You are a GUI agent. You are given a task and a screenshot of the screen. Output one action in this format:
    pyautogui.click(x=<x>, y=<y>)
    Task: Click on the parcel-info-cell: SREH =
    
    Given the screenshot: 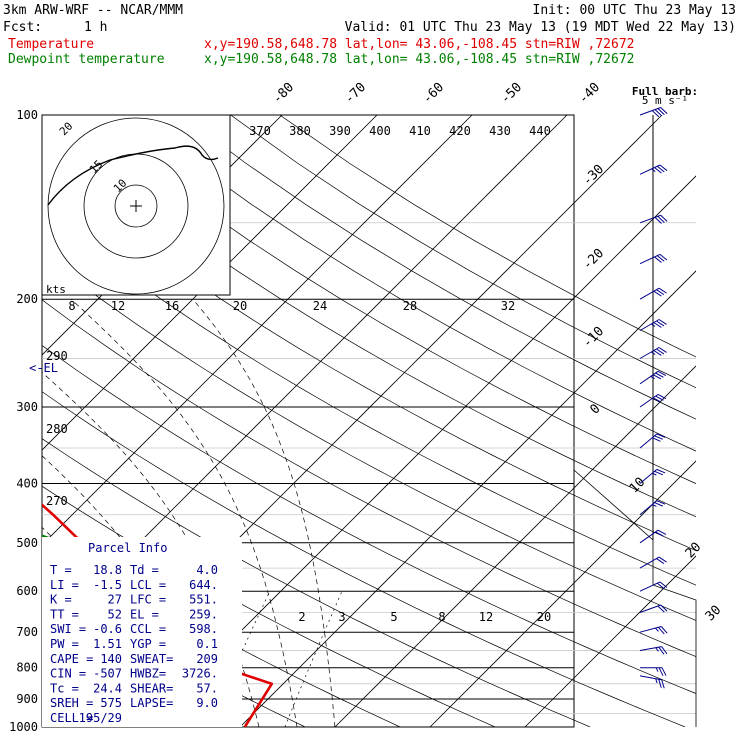 What is the action you would take?
    pyautogui.click(x=71, y=703)
    